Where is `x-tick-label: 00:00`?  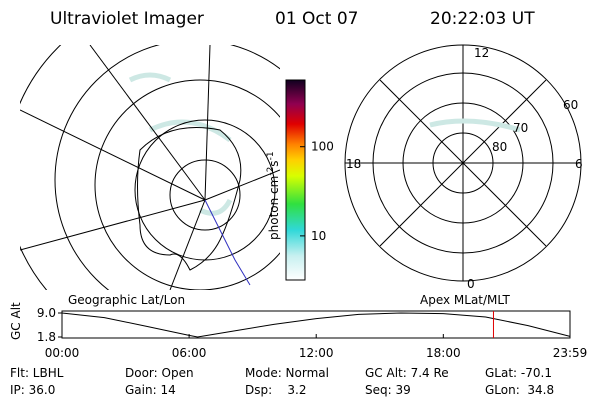 x-tick-label: 00:00 is located at coordinates (62, 353).